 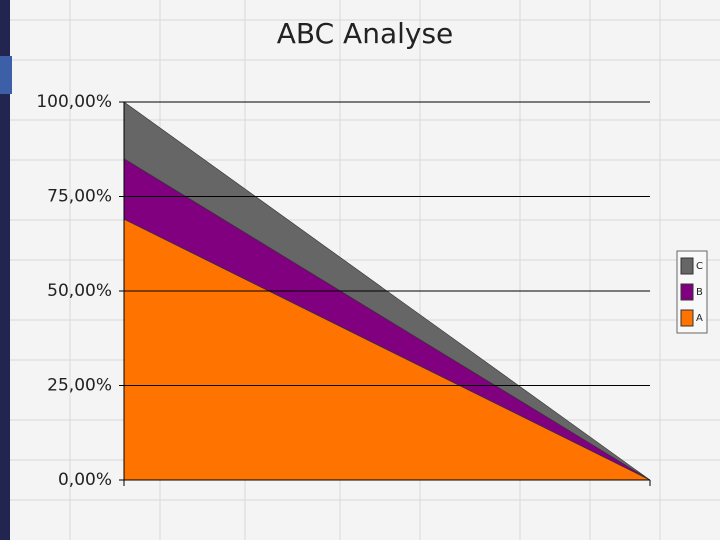 What do you see at coordinates (79, 197) in the screenshot?
I see `y-tick-label: 75,00%` at bounding box center [79, 197].